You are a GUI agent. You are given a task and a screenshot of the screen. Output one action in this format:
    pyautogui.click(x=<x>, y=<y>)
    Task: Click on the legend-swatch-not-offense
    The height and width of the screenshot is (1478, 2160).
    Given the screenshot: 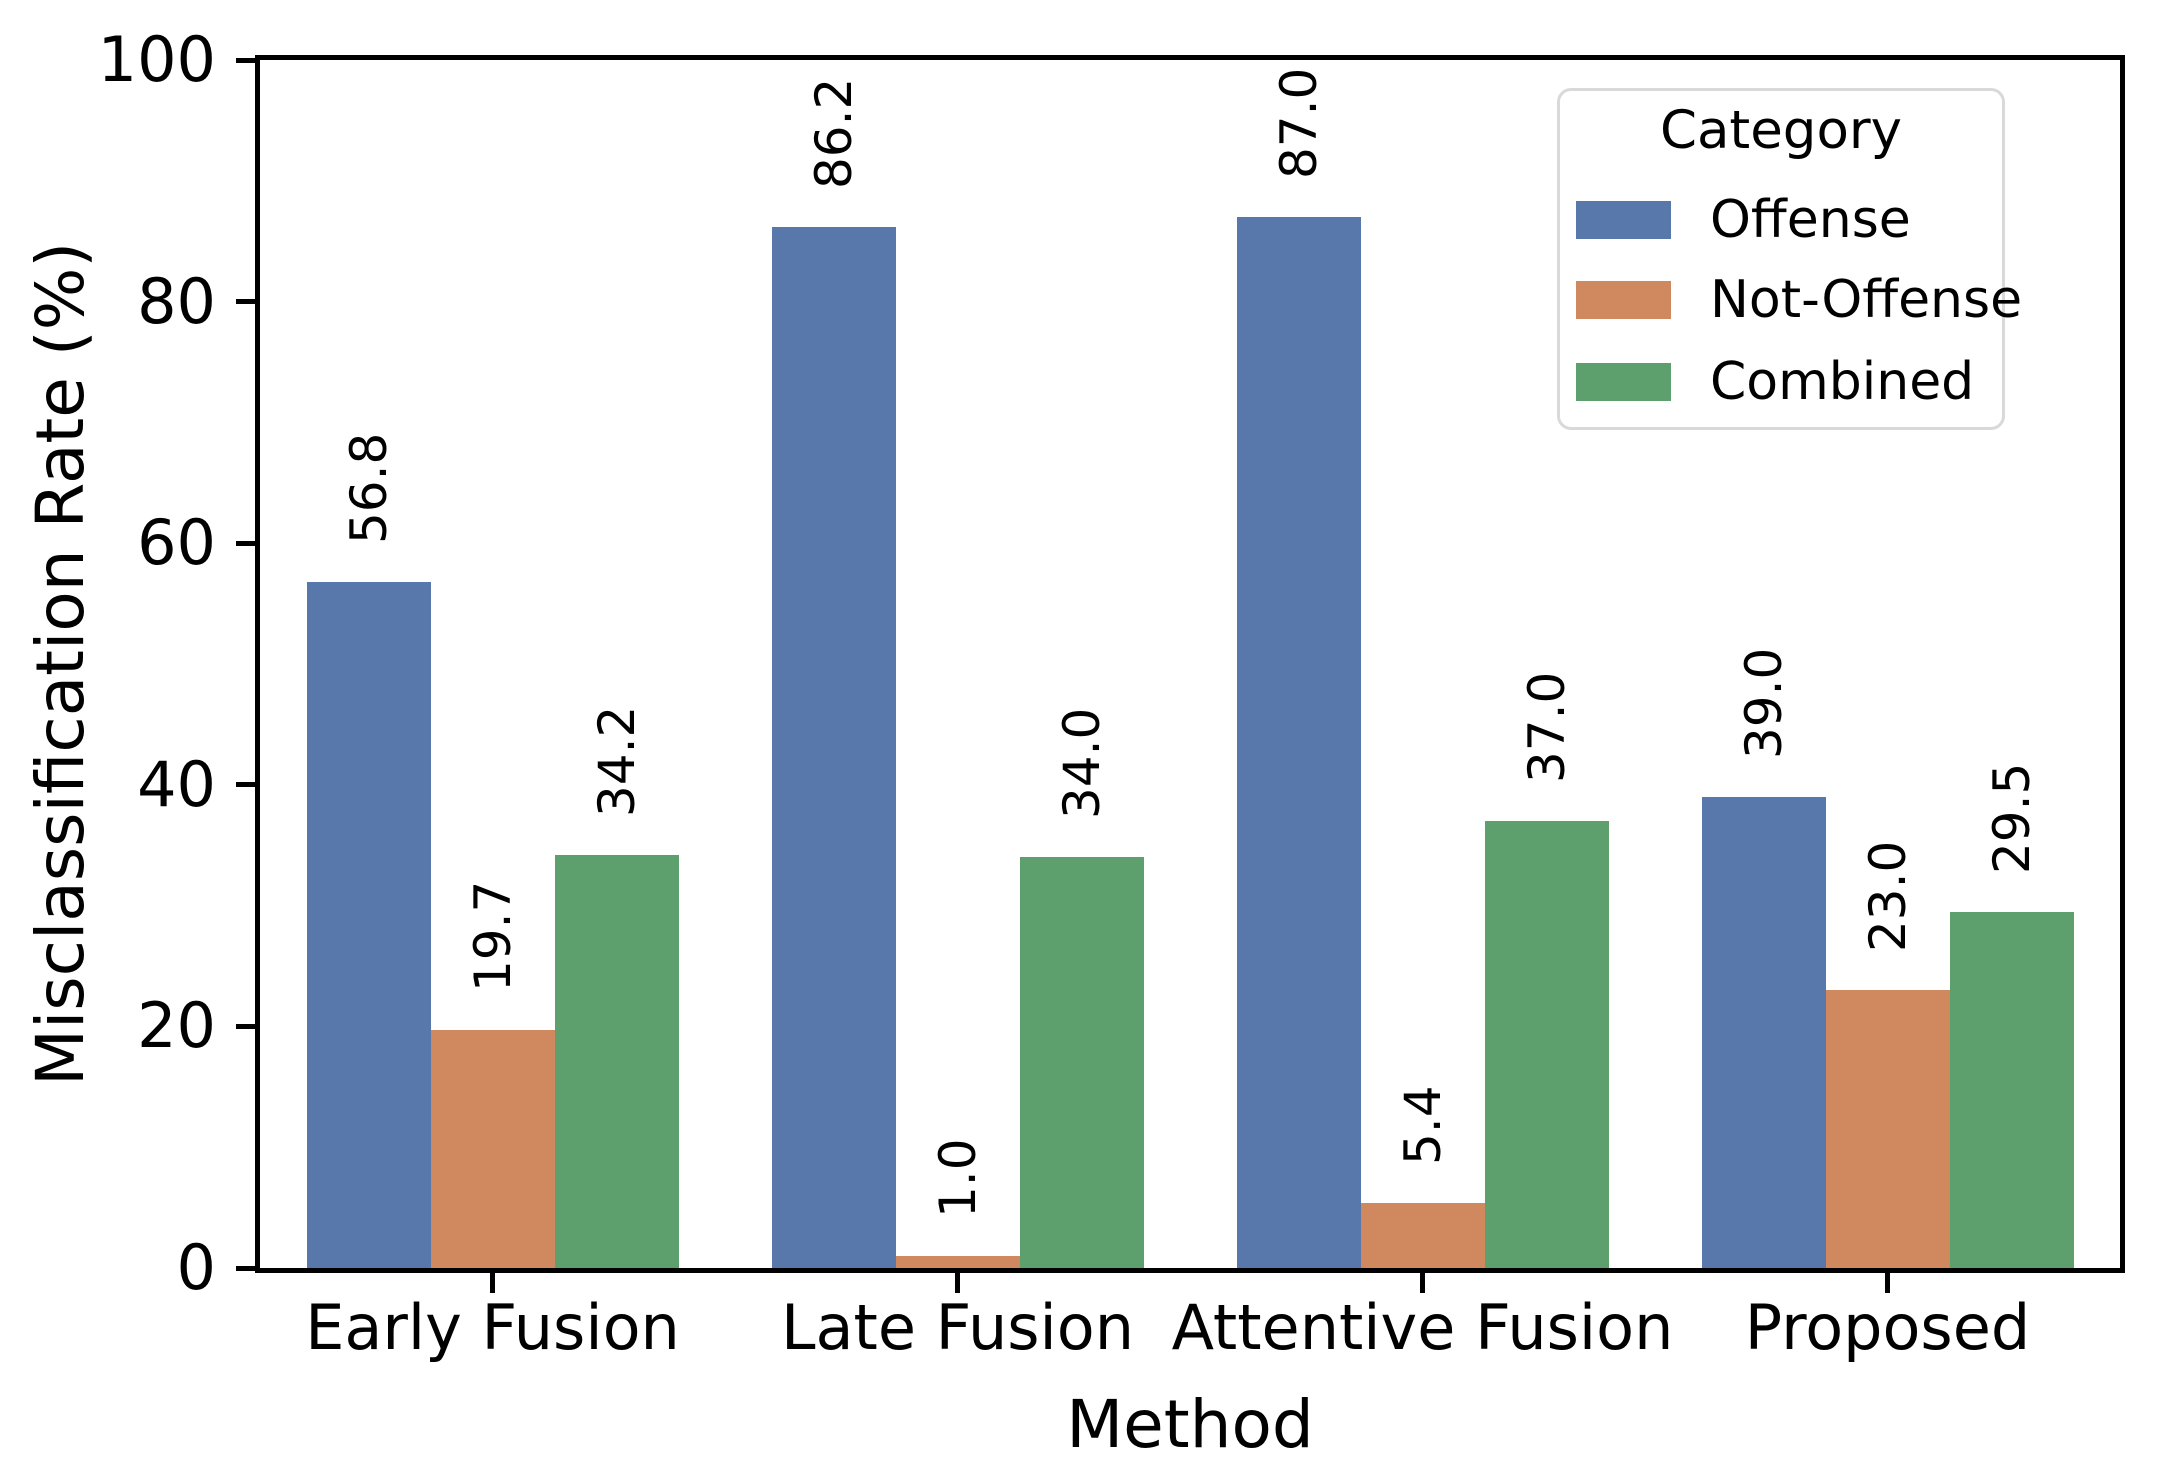 What is the action you would take?
    pyautogui.click(x=1623, y=300)
    